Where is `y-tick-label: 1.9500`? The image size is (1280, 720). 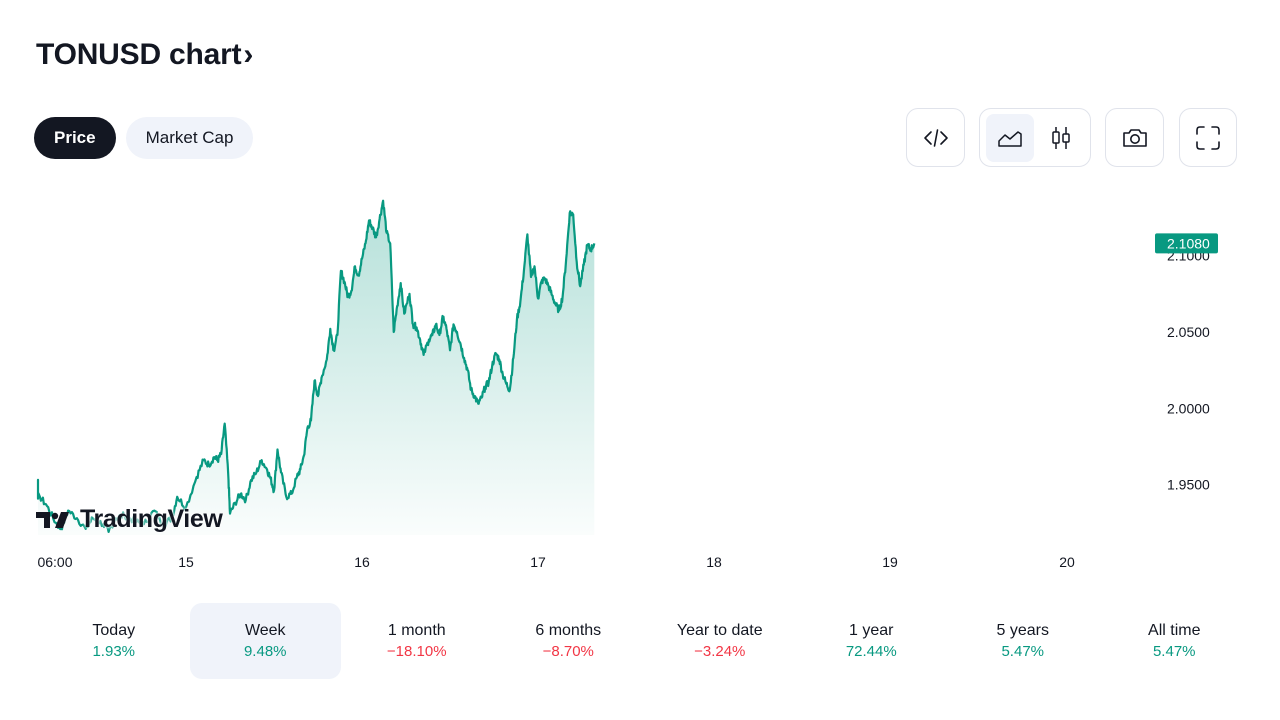 y-tick-label: 1.9500 is located at coordinates (1188, 485).